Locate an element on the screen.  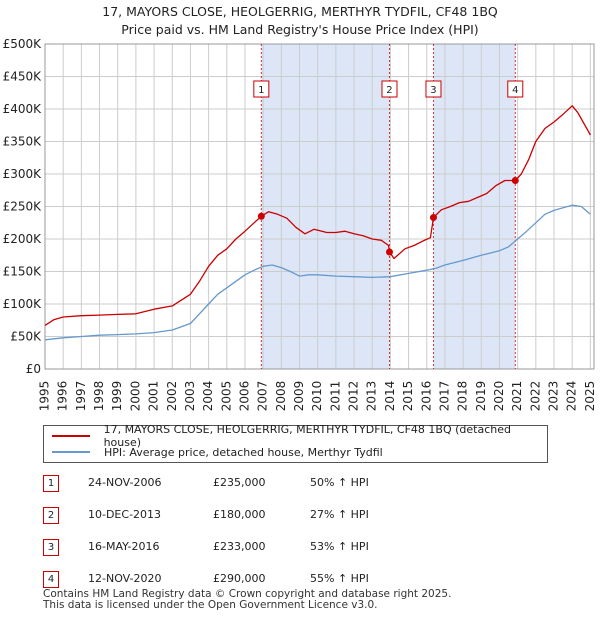
x-tick-label: 2018 is located at coordinates (463, 396).